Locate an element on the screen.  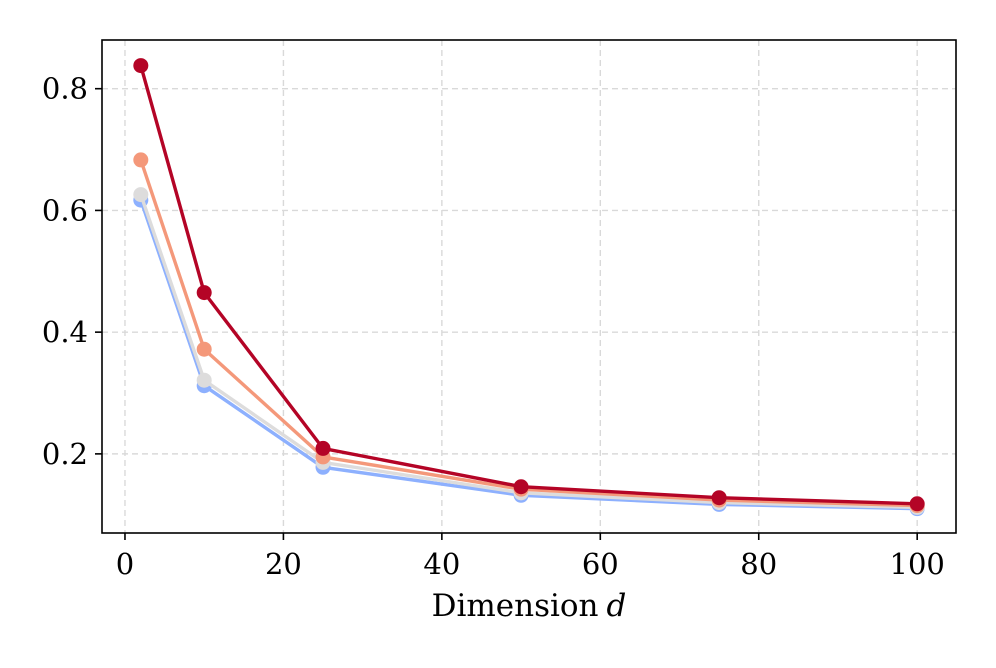
x-tick-label: 80 is located at coordinates (758, 564).